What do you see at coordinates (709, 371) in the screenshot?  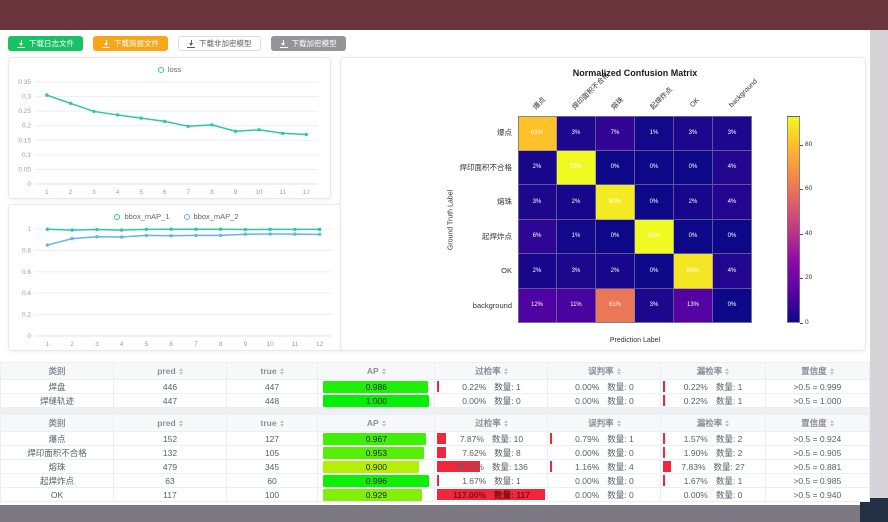 I see `column-header-label: 漏检率` at bounding box center [709, 371].